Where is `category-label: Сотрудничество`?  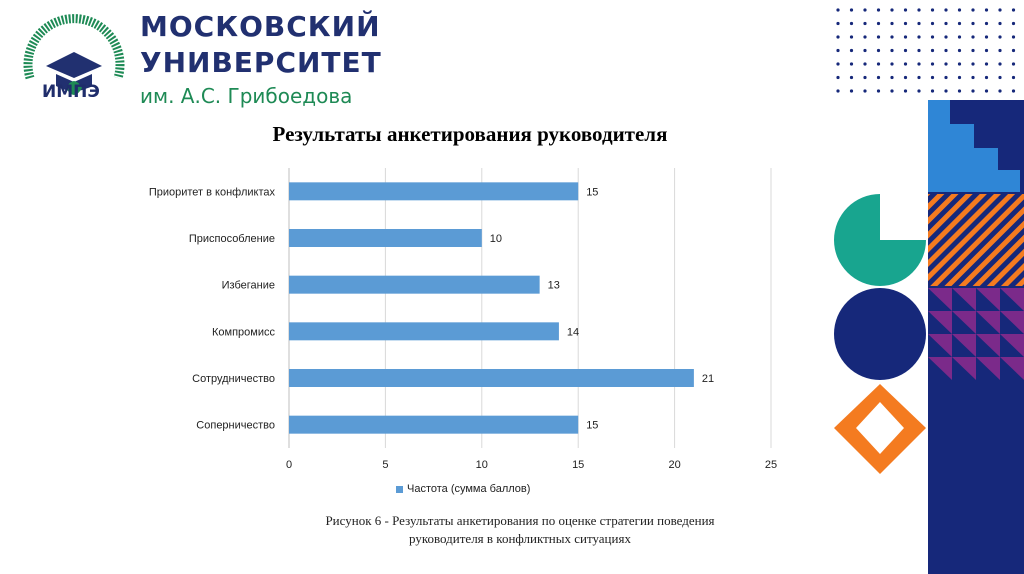
category-label: Сотрудничество is located at coordinates (233, 379).